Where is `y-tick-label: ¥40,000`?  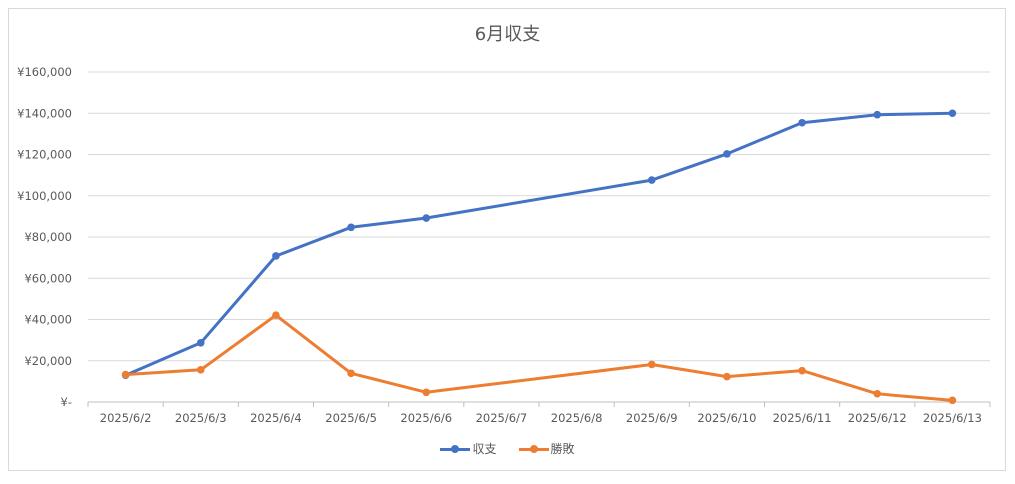
y-tick-label: ¥40,000 is located at coordinates (48, 320).